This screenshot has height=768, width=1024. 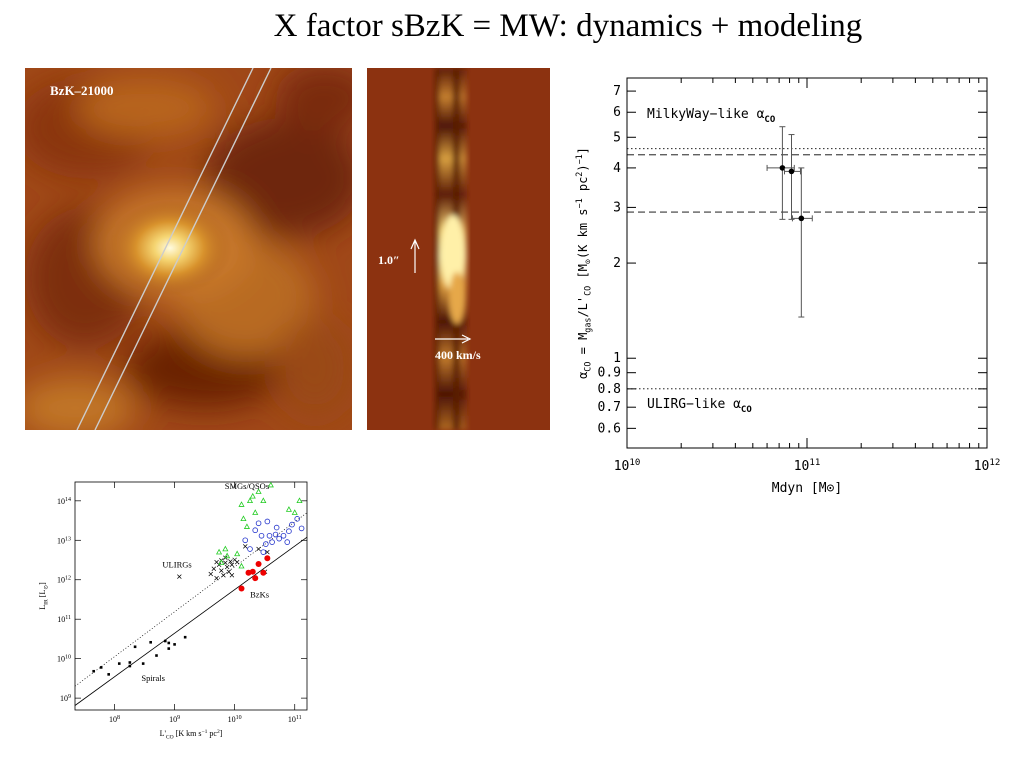 What do you see at coordinates (153, 678) in the screenshot?
I see `spirals-label: Spirals` at bounding box center [153, 678].